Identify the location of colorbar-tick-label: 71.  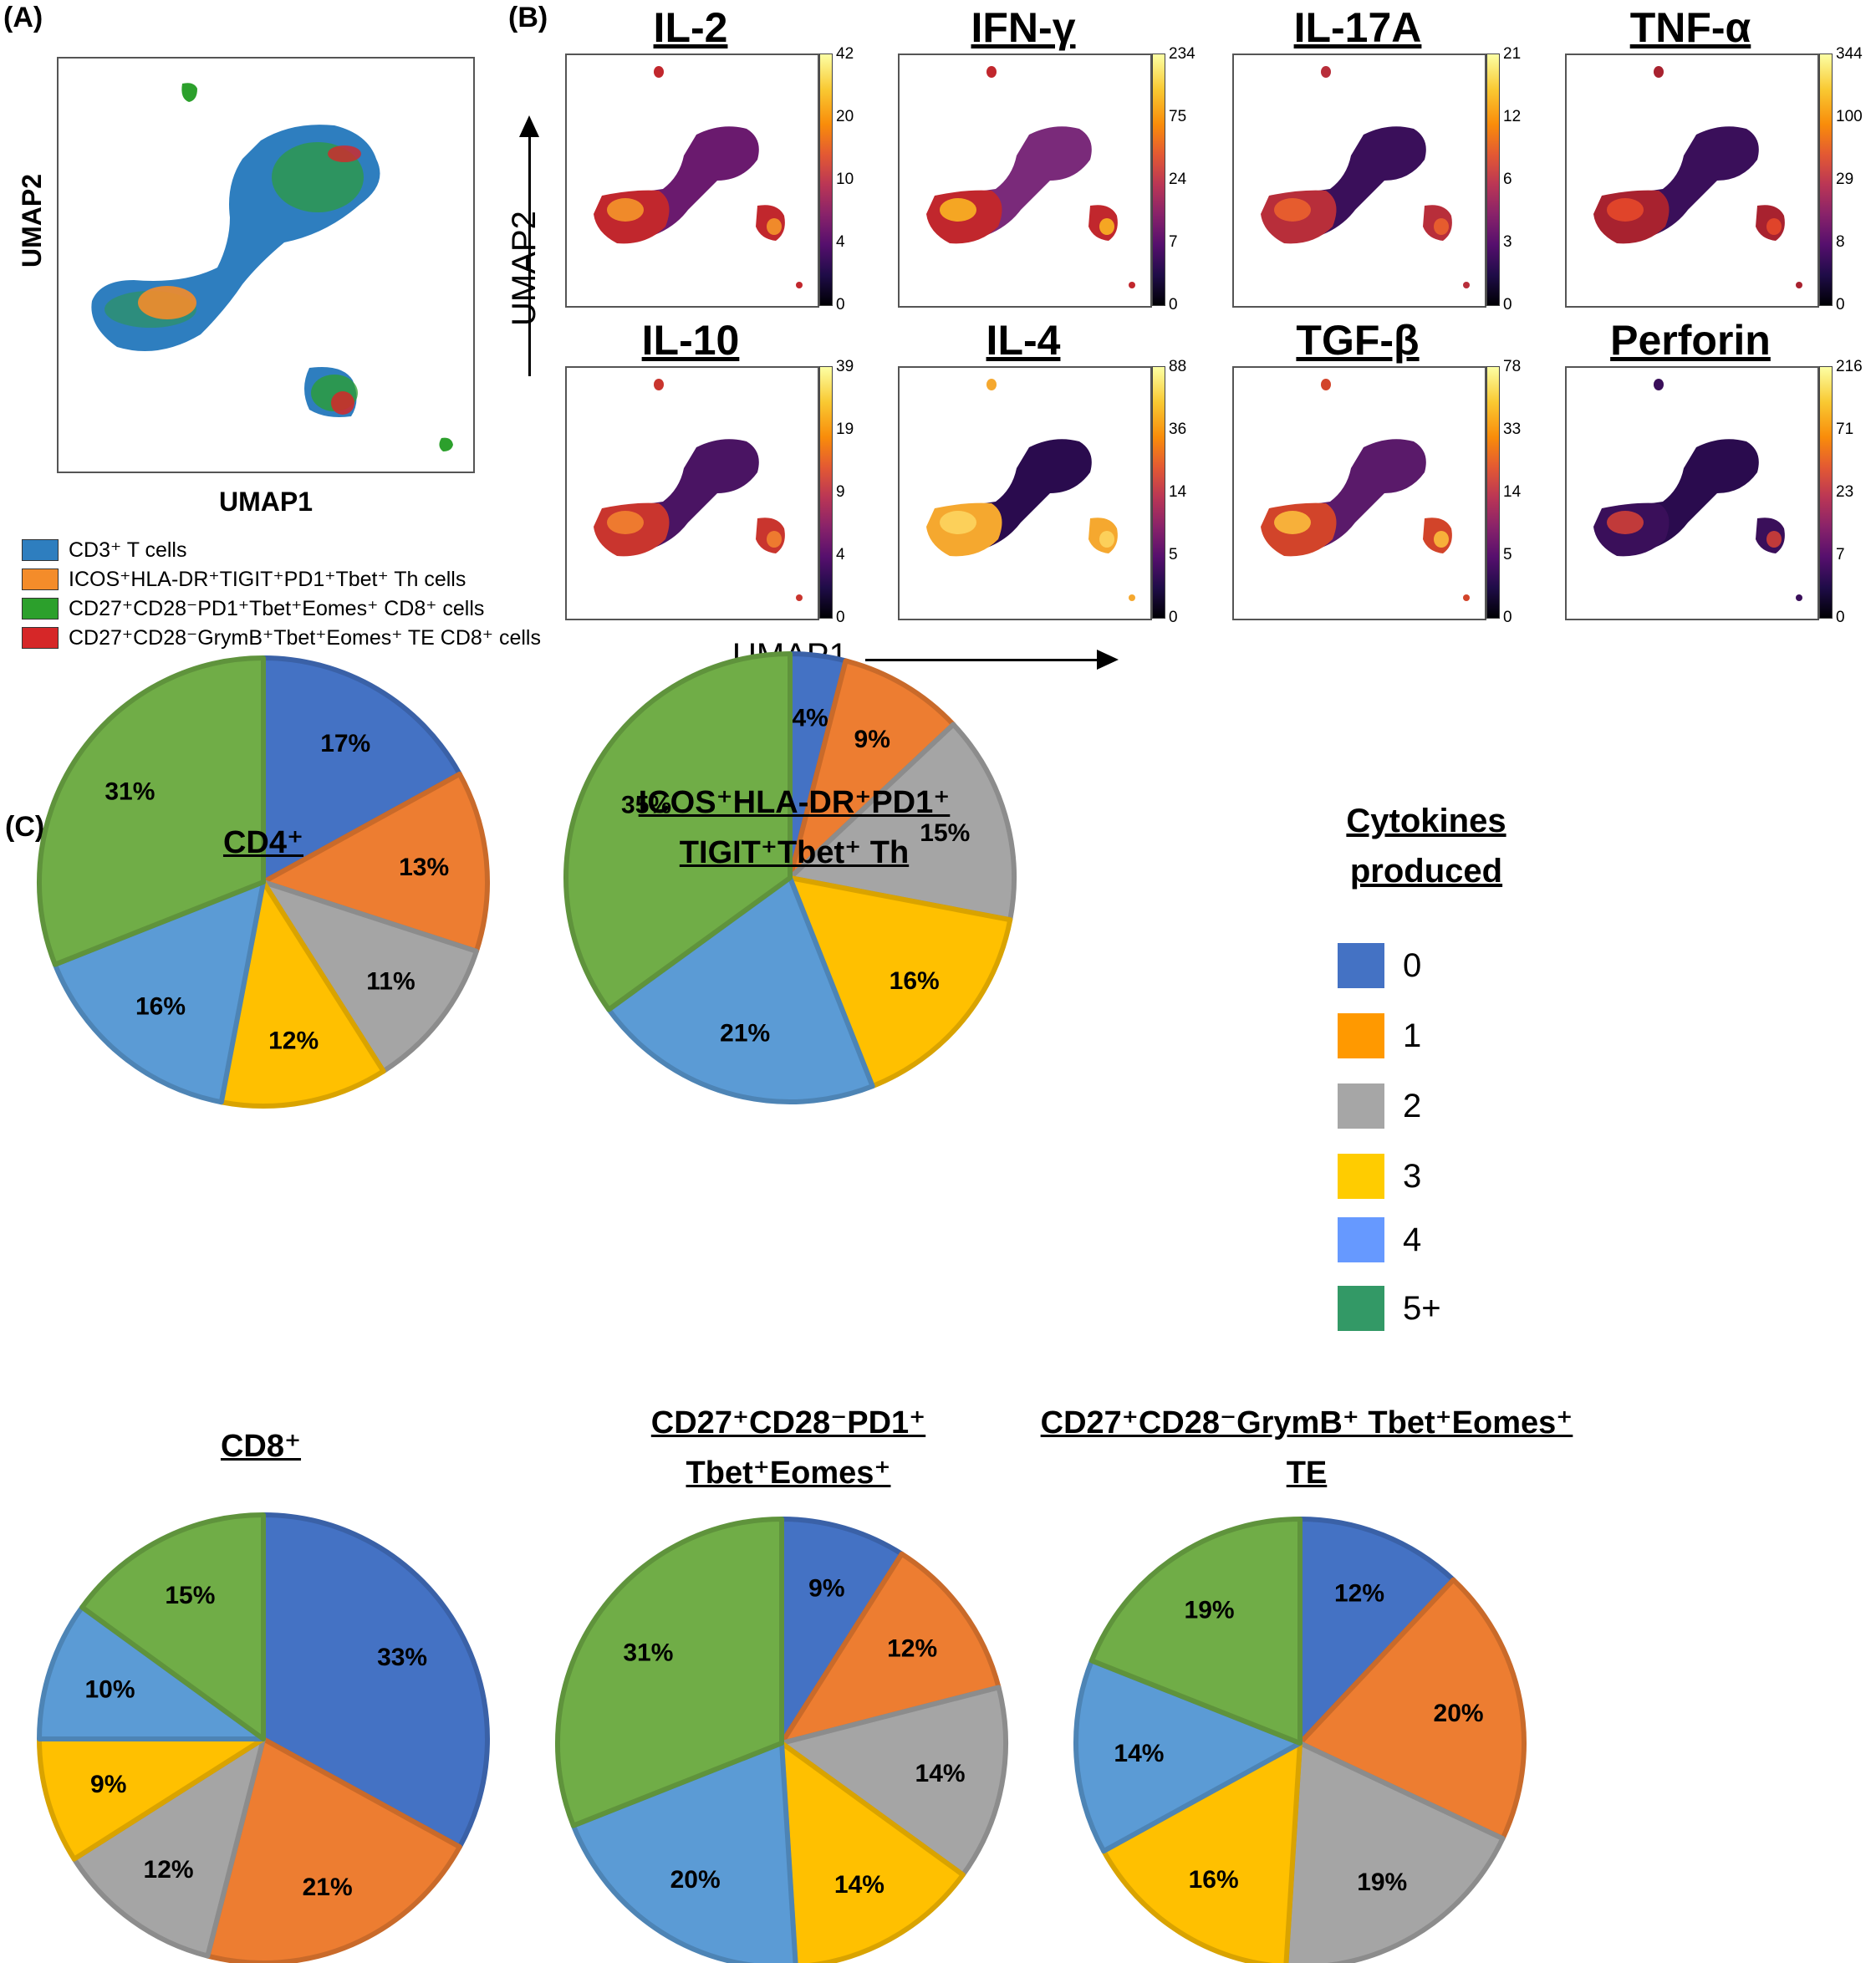
(1845, 429).